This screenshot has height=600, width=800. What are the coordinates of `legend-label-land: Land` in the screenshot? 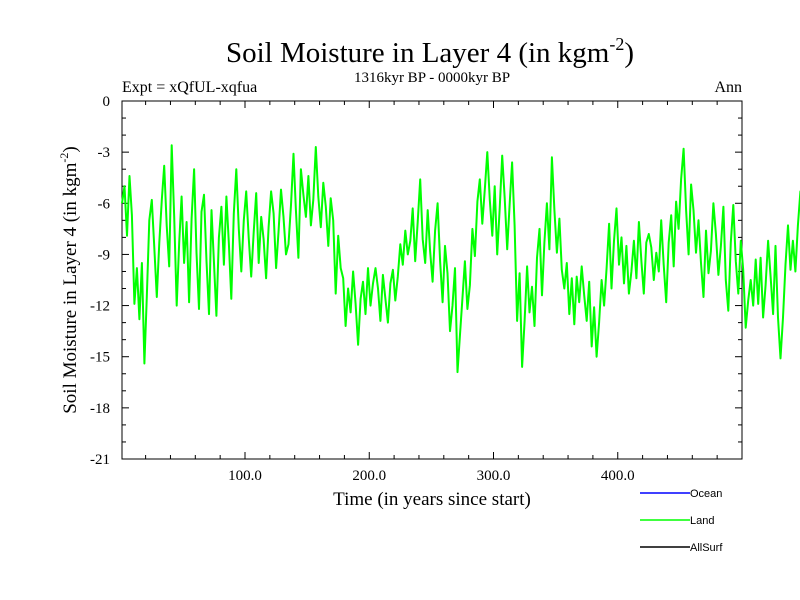 It's located at (702, 521).